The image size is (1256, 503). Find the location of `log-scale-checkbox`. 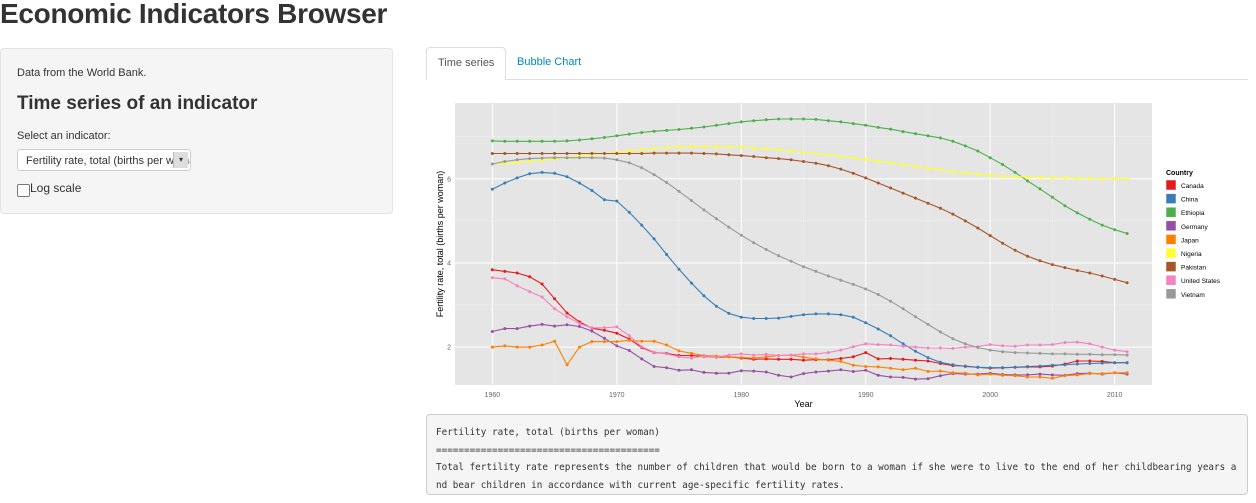

log-scale-checkbox is located at coordinates (23, 190).